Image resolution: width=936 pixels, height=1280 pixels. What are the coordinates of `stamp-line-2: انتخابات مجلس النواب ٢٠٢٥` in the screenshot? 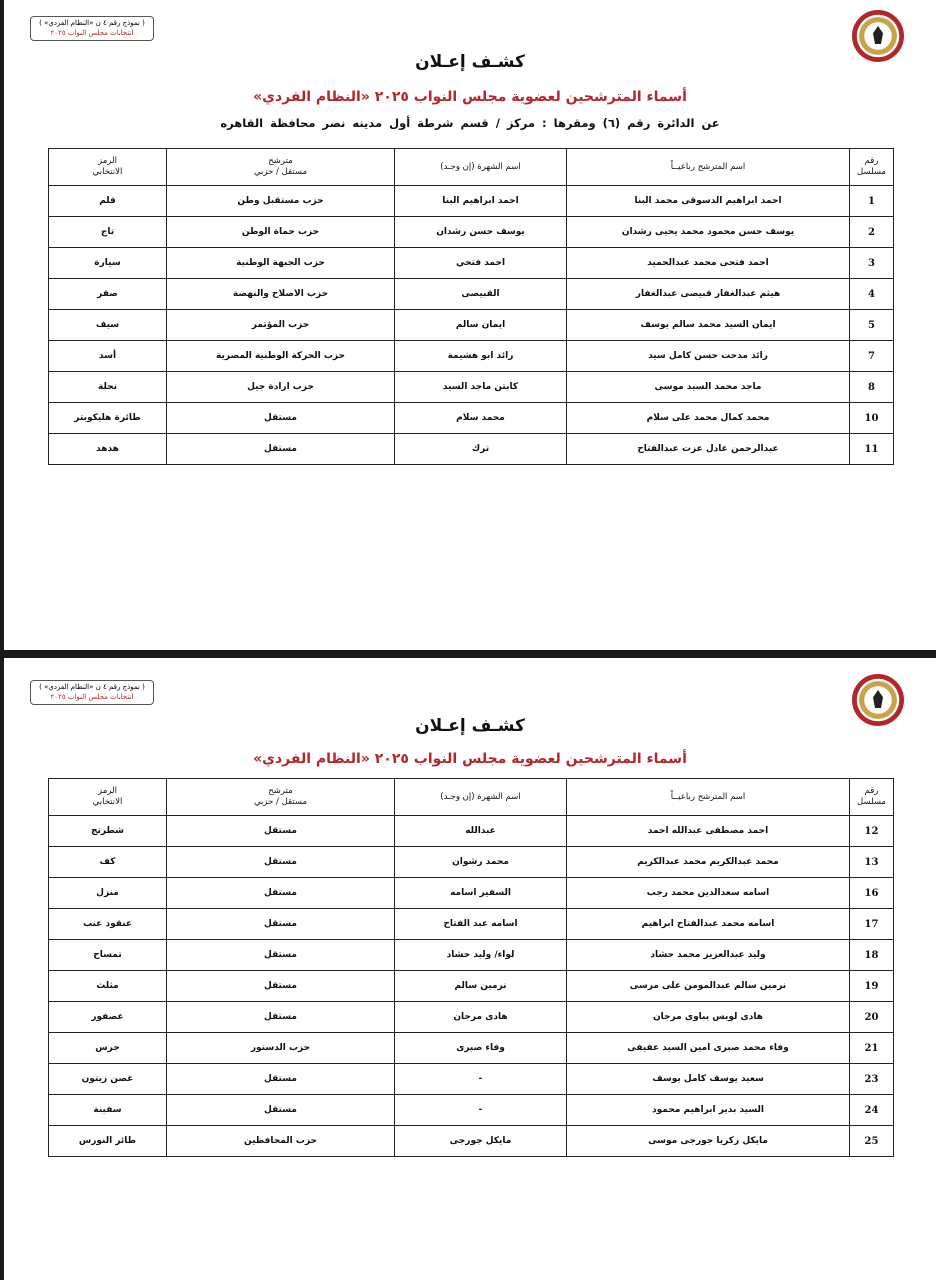 It's located at (92, 33).